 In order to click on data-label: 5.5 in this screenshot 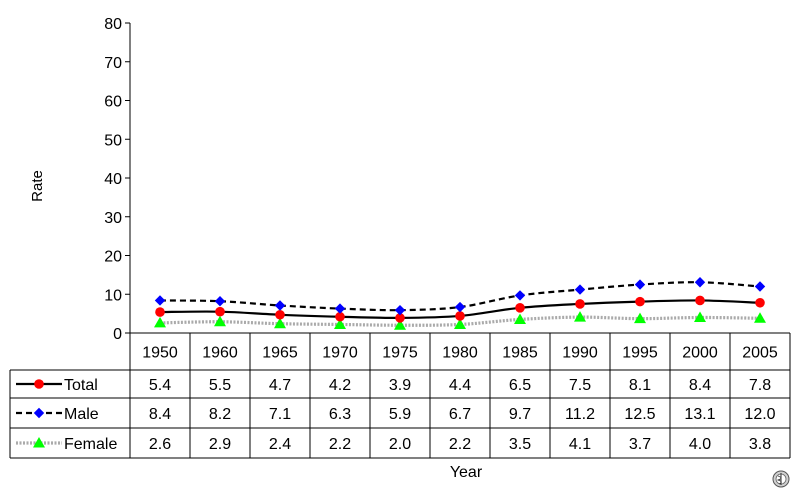, I will do `click(220, 385)`.